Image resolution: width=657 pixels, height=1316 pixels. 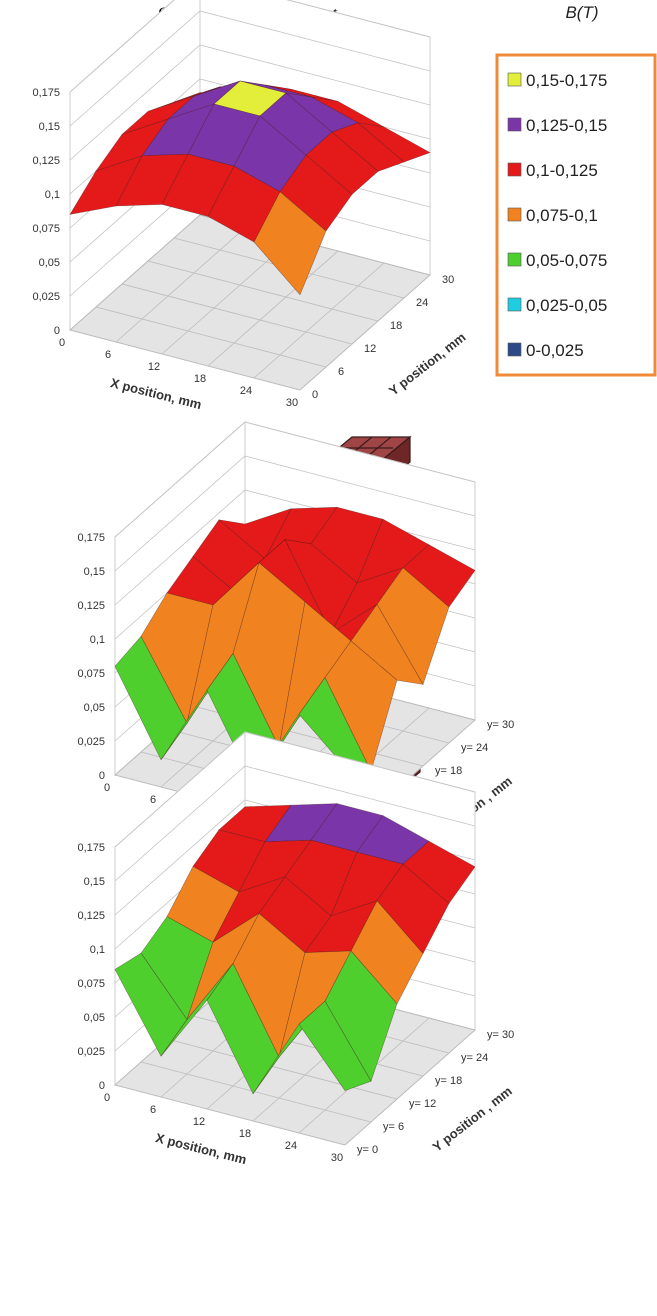 I want to click on legend-title: B(T), so click(x=581, y=12).